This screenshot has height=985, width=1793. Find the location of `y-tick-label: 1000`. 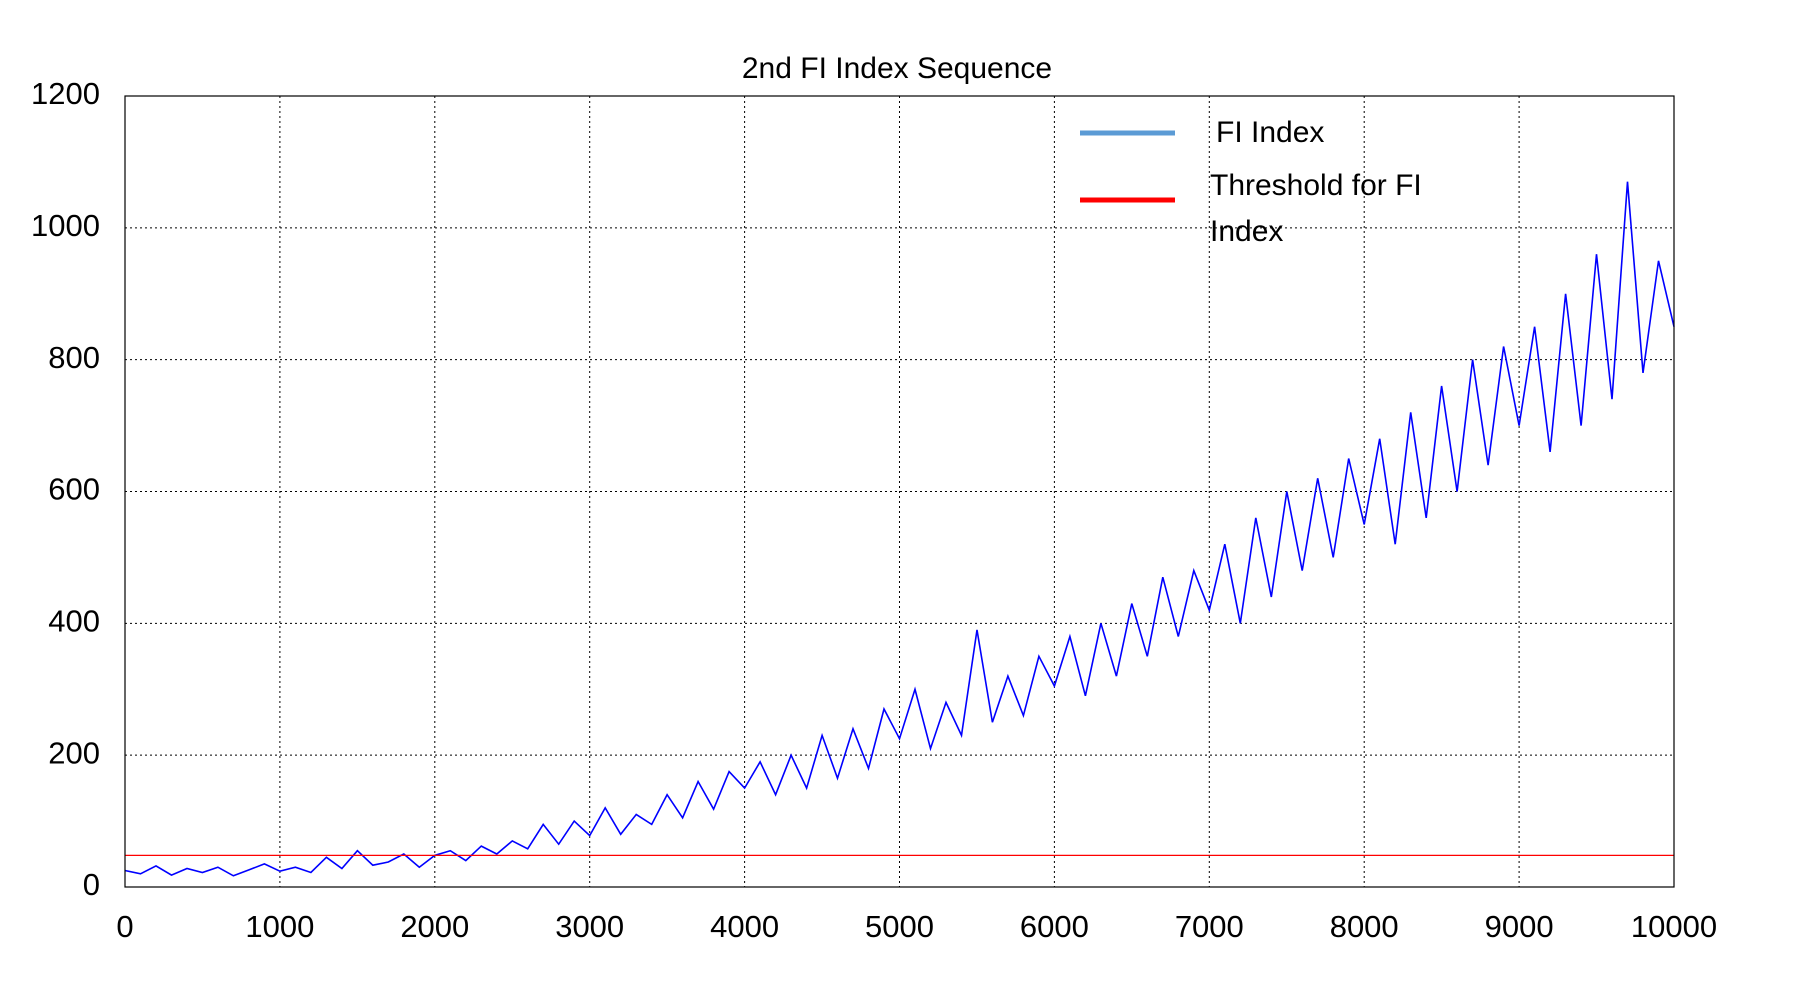

y-tick-label: 1000 is located at coordinates (65, 225).